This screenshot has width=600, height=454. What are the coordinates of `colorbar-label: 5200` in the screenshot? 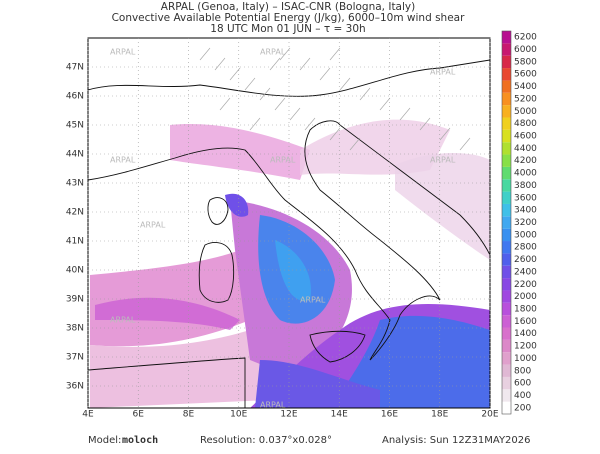 It's located at (525, 99).